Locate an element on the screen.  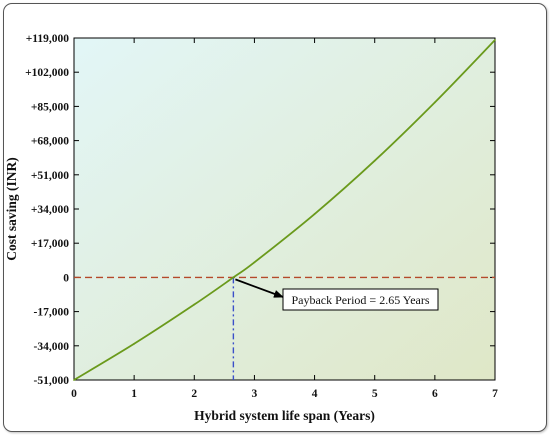
y-axis-title: Cost saving (INR) is located at coordinates (11, 209).